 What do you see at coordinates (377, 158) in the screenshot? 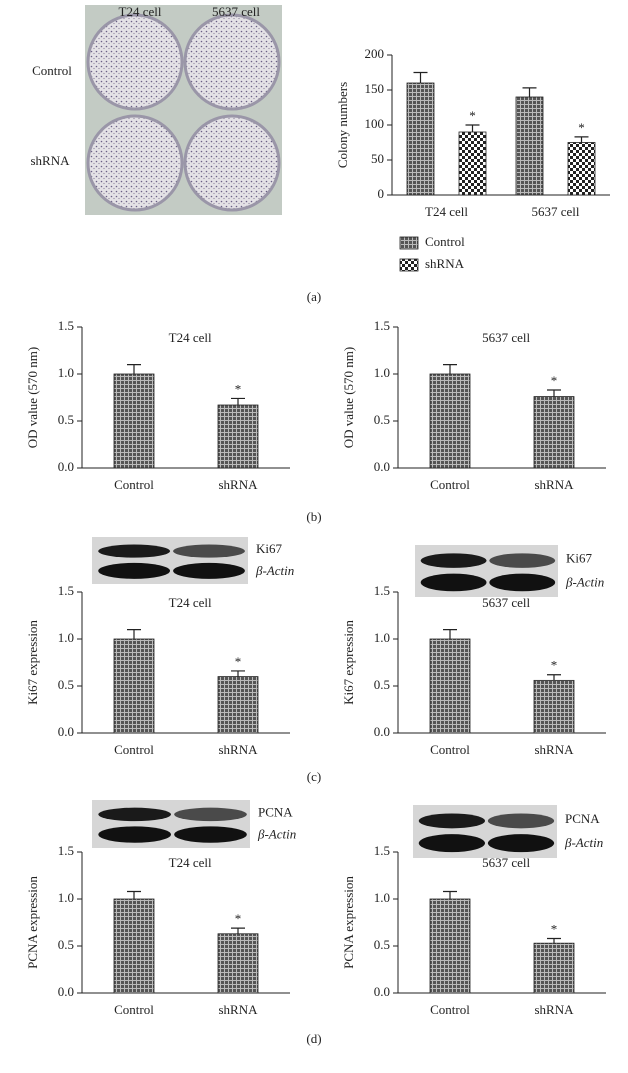
I see `y-tick-label: 50` at bounding box center [377, 158].